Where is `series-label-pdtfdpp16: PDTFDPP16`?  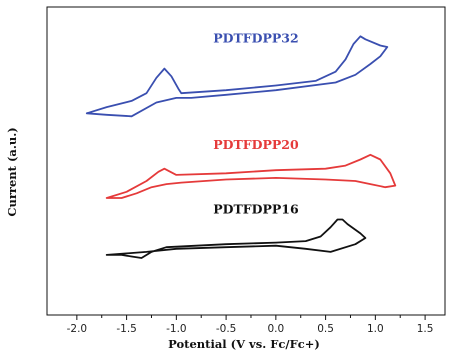 series-label-pdtfdpp16: PDTFDPP16 is located at coordinates (256, 209).